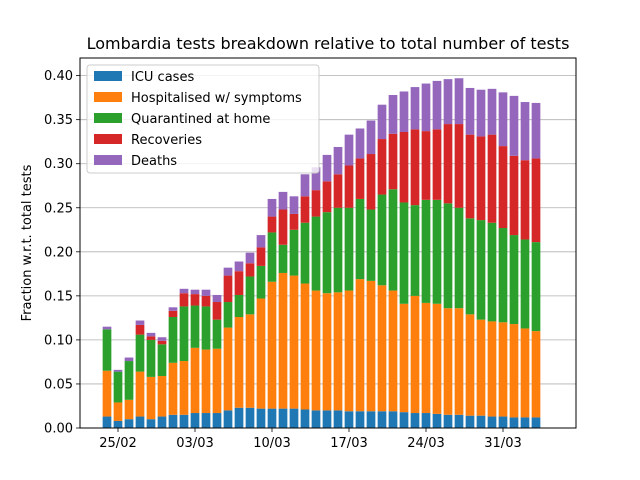 The height and width of the screenshot is (480, 640). Describe the element at coordinates (250, 270) in the screenshot. I see `bar-08/03-series-3` at that location.